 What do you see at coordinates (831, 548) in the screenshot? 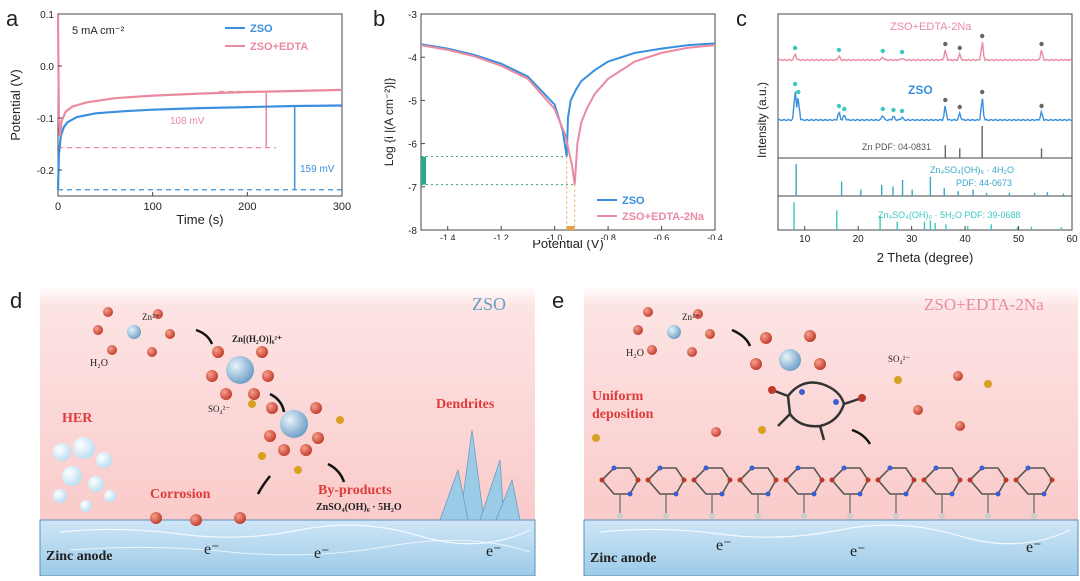
I see `panel-e-zinc-anode` at bounding box center [831, 548].